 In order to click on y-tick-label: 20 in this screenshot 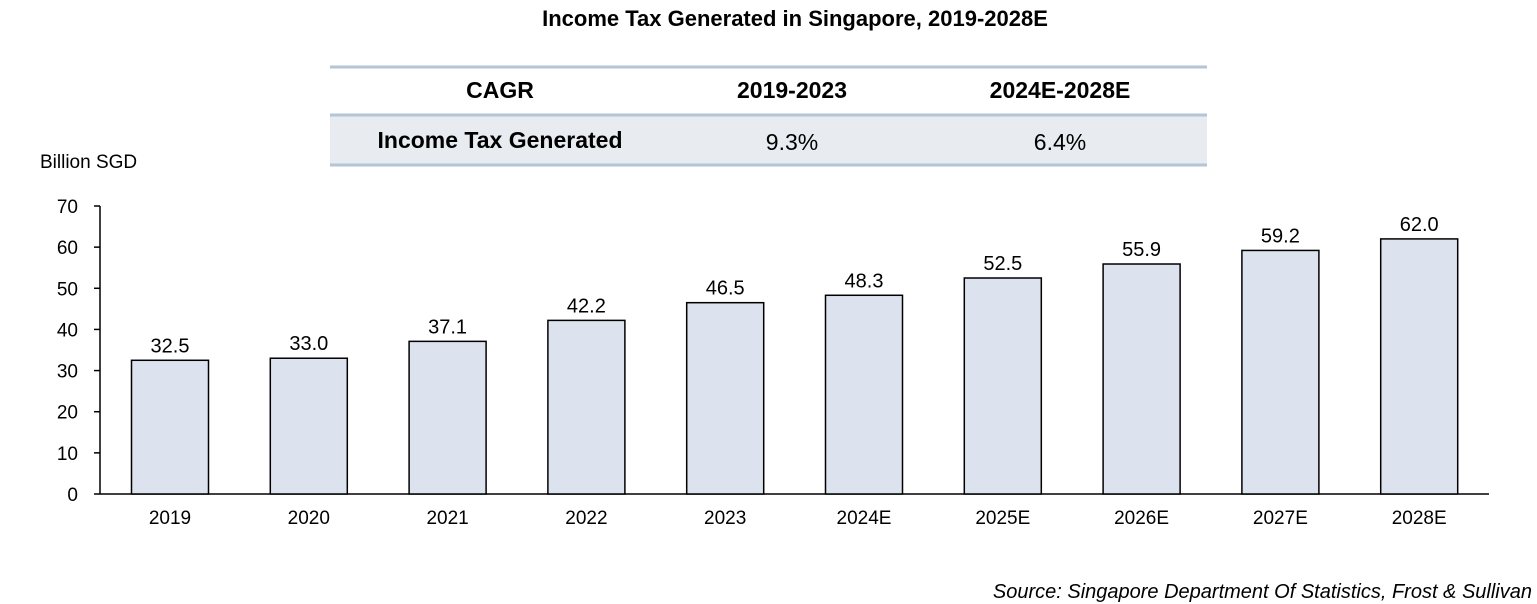, I will do `click(67, 413)`.